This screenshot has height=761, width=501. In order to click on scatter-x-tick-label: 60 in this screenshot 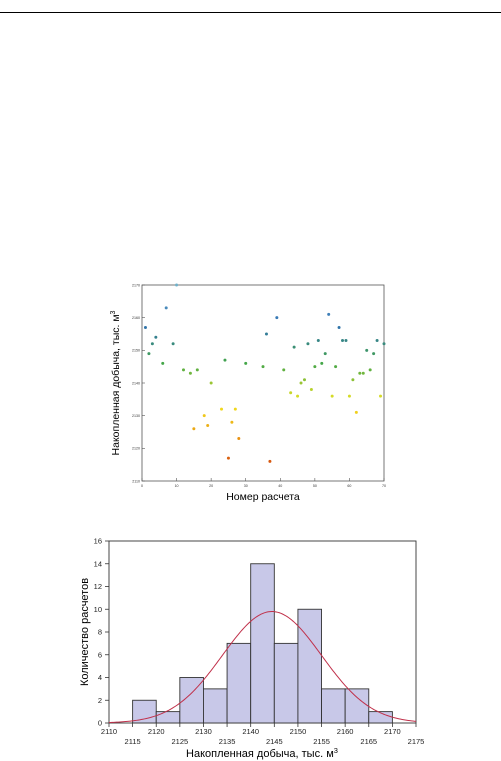, I will do `click(349, 486)`.